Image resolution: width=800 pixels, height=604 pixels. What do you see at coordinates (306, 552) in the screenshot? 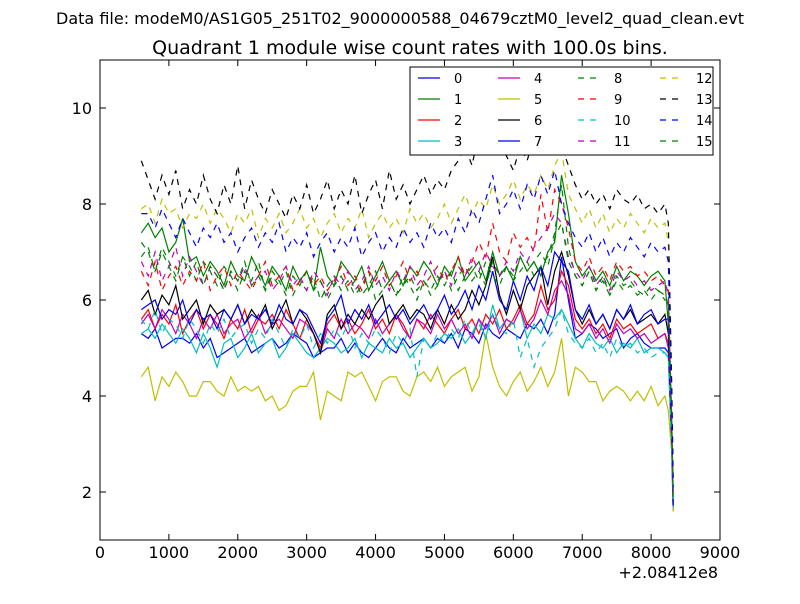
I see `x-tick-label: 3000` at bounding box center [306, 552].